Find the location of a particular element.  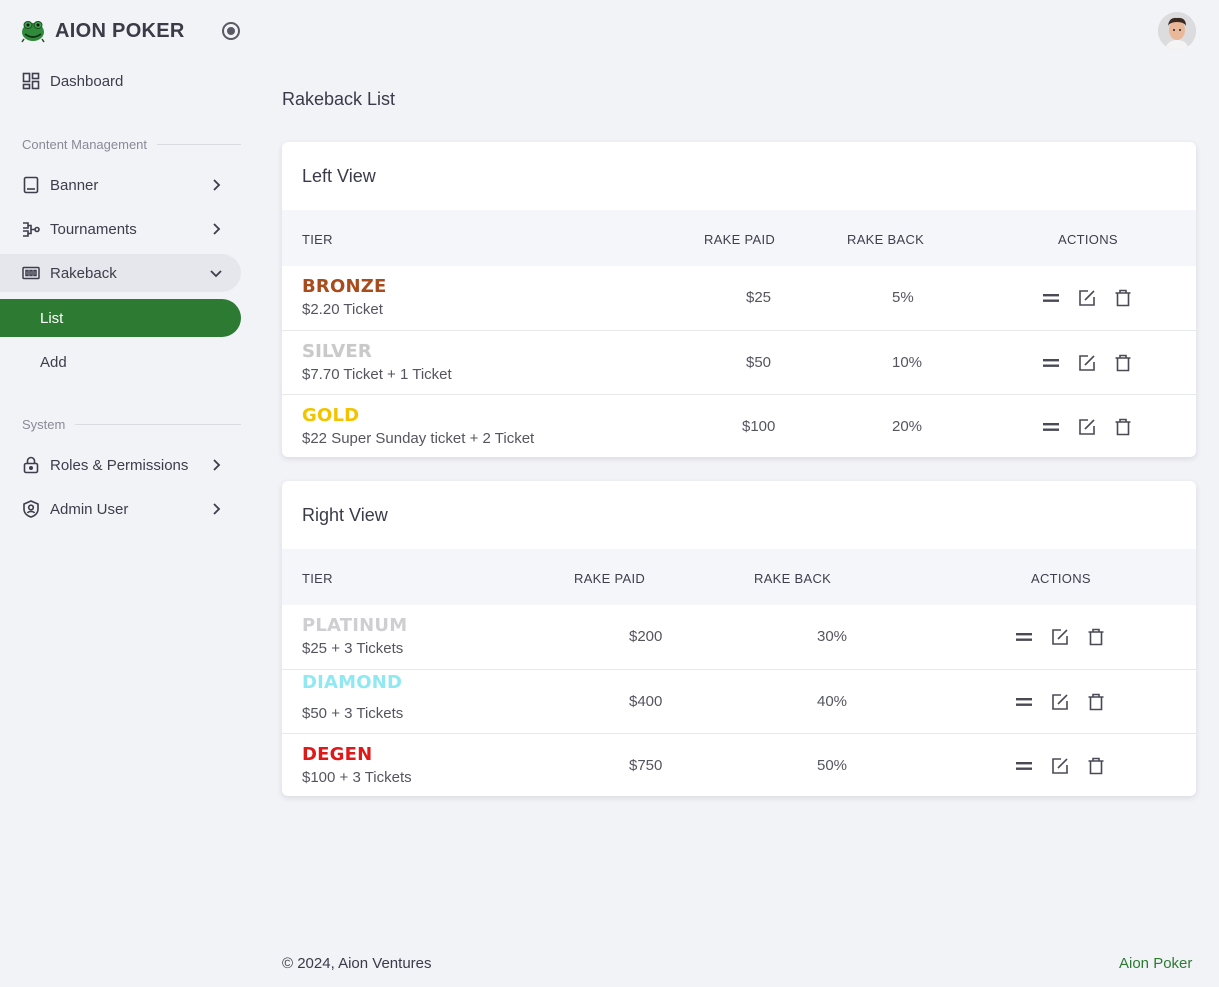

sidebar-item-tournaments: Tournaments is located at coordinates (120, 229).